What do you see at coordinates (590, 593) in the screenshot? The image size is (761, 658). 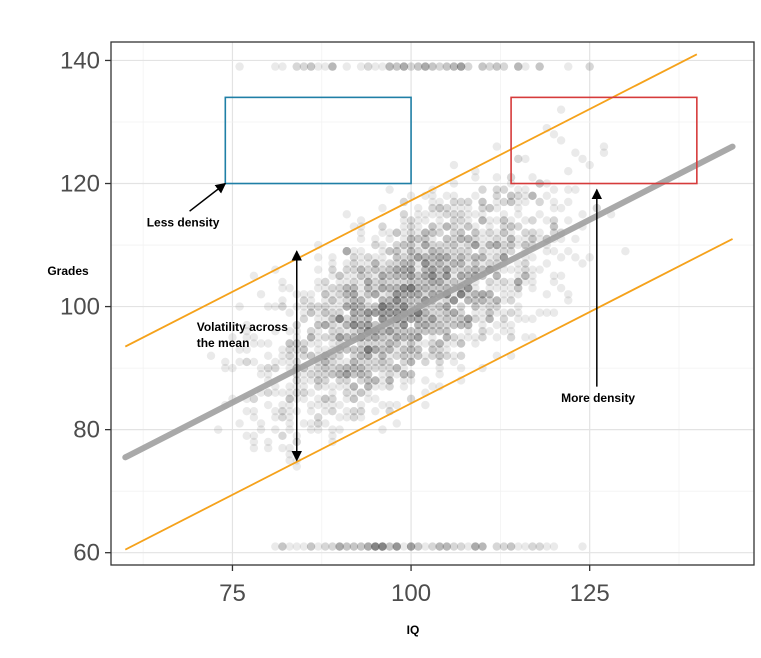 I see `x-tick-label: 125` at bounding box center [590, 593].